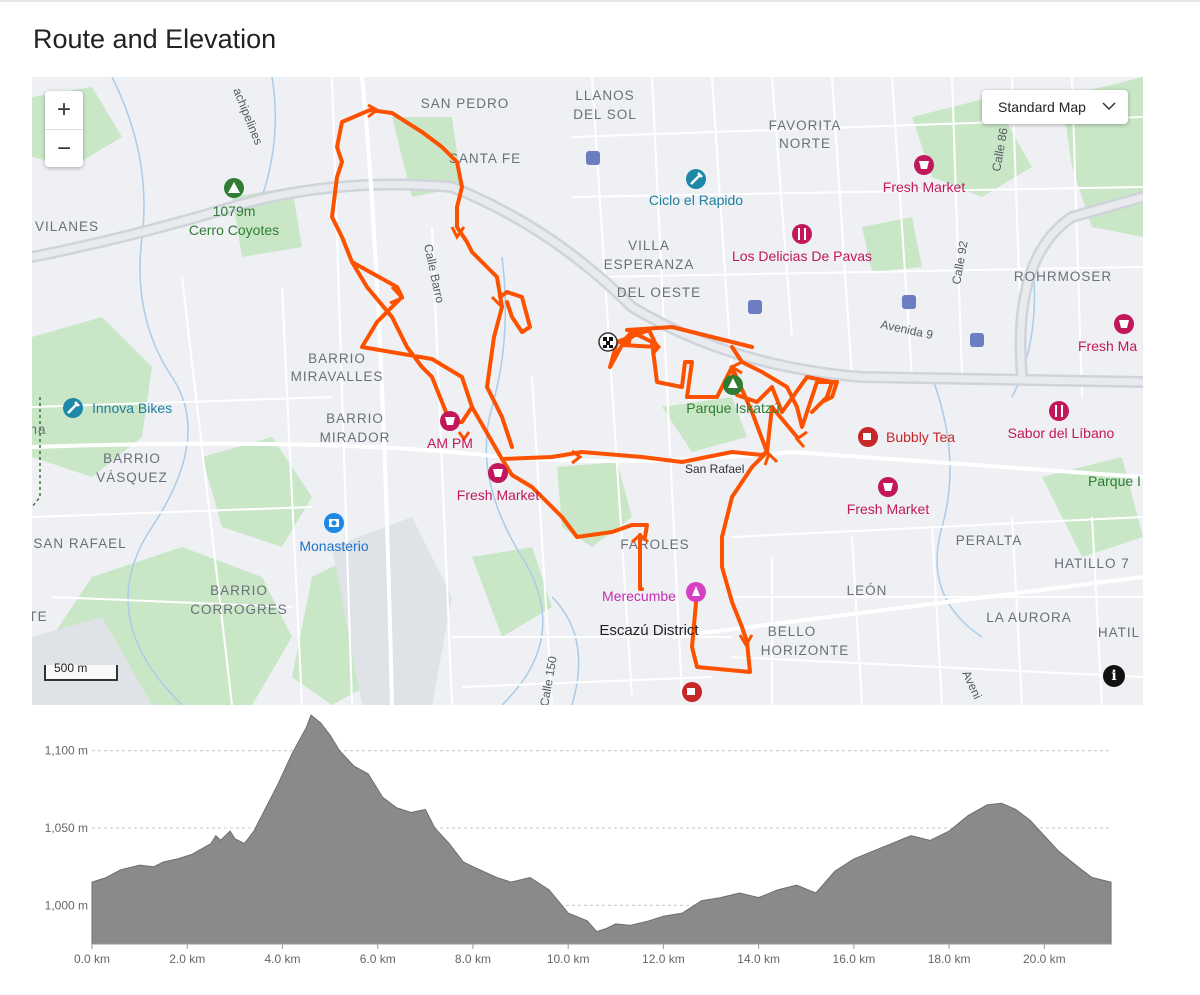 The height and width of the screenshot is (995, 1200). What do you see at coordinates (802, 256) in the screenshot?
I see `poi-label-delicias: Los Delicias De Pavas` at bounding box center [802, 256].